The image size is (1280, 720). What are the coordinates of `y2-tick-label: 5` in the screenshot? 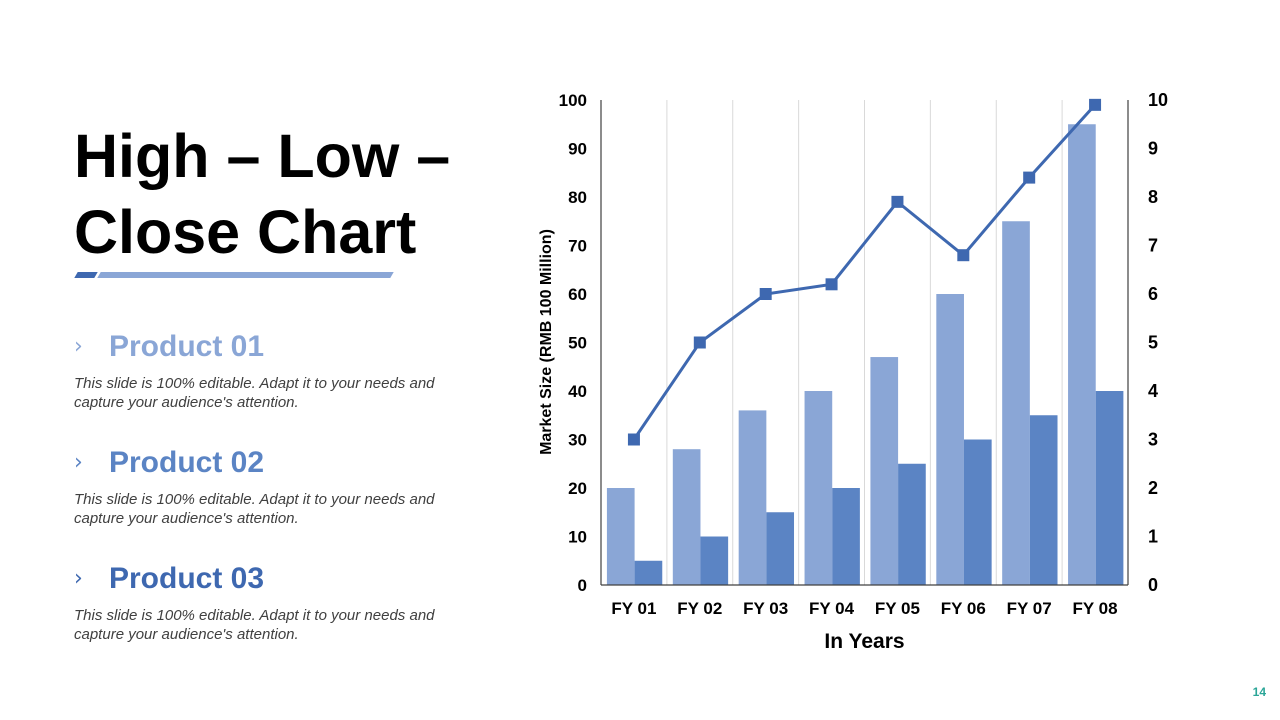 It's located at (1153, 343).